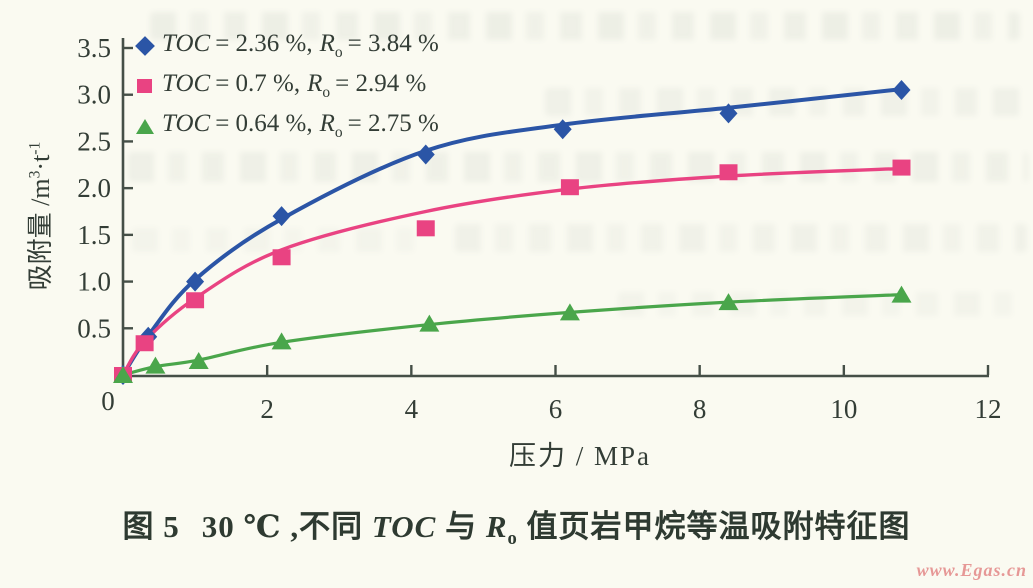  I want to click on y-tick-label: 3.0, so click(94, 95).